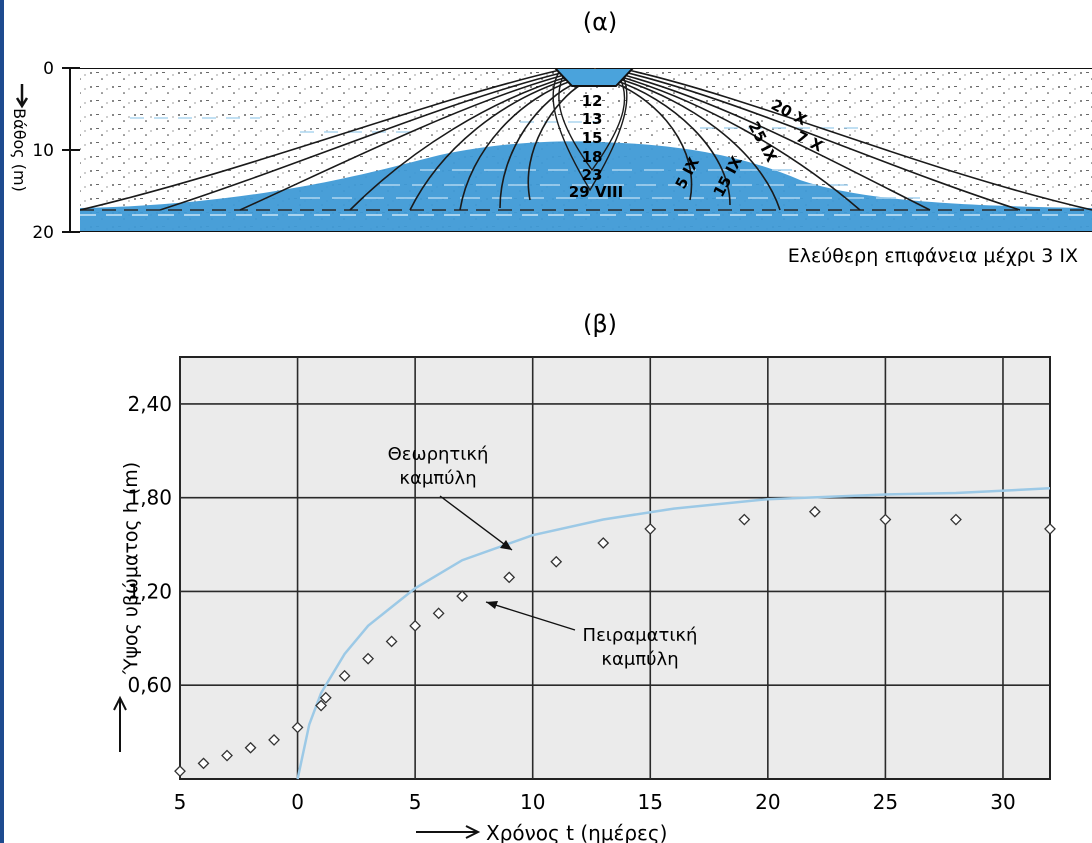 The height and width of the screenshot is (843, 1092). I want to click on annotation-text: Πειραματική, so click(640, 635).